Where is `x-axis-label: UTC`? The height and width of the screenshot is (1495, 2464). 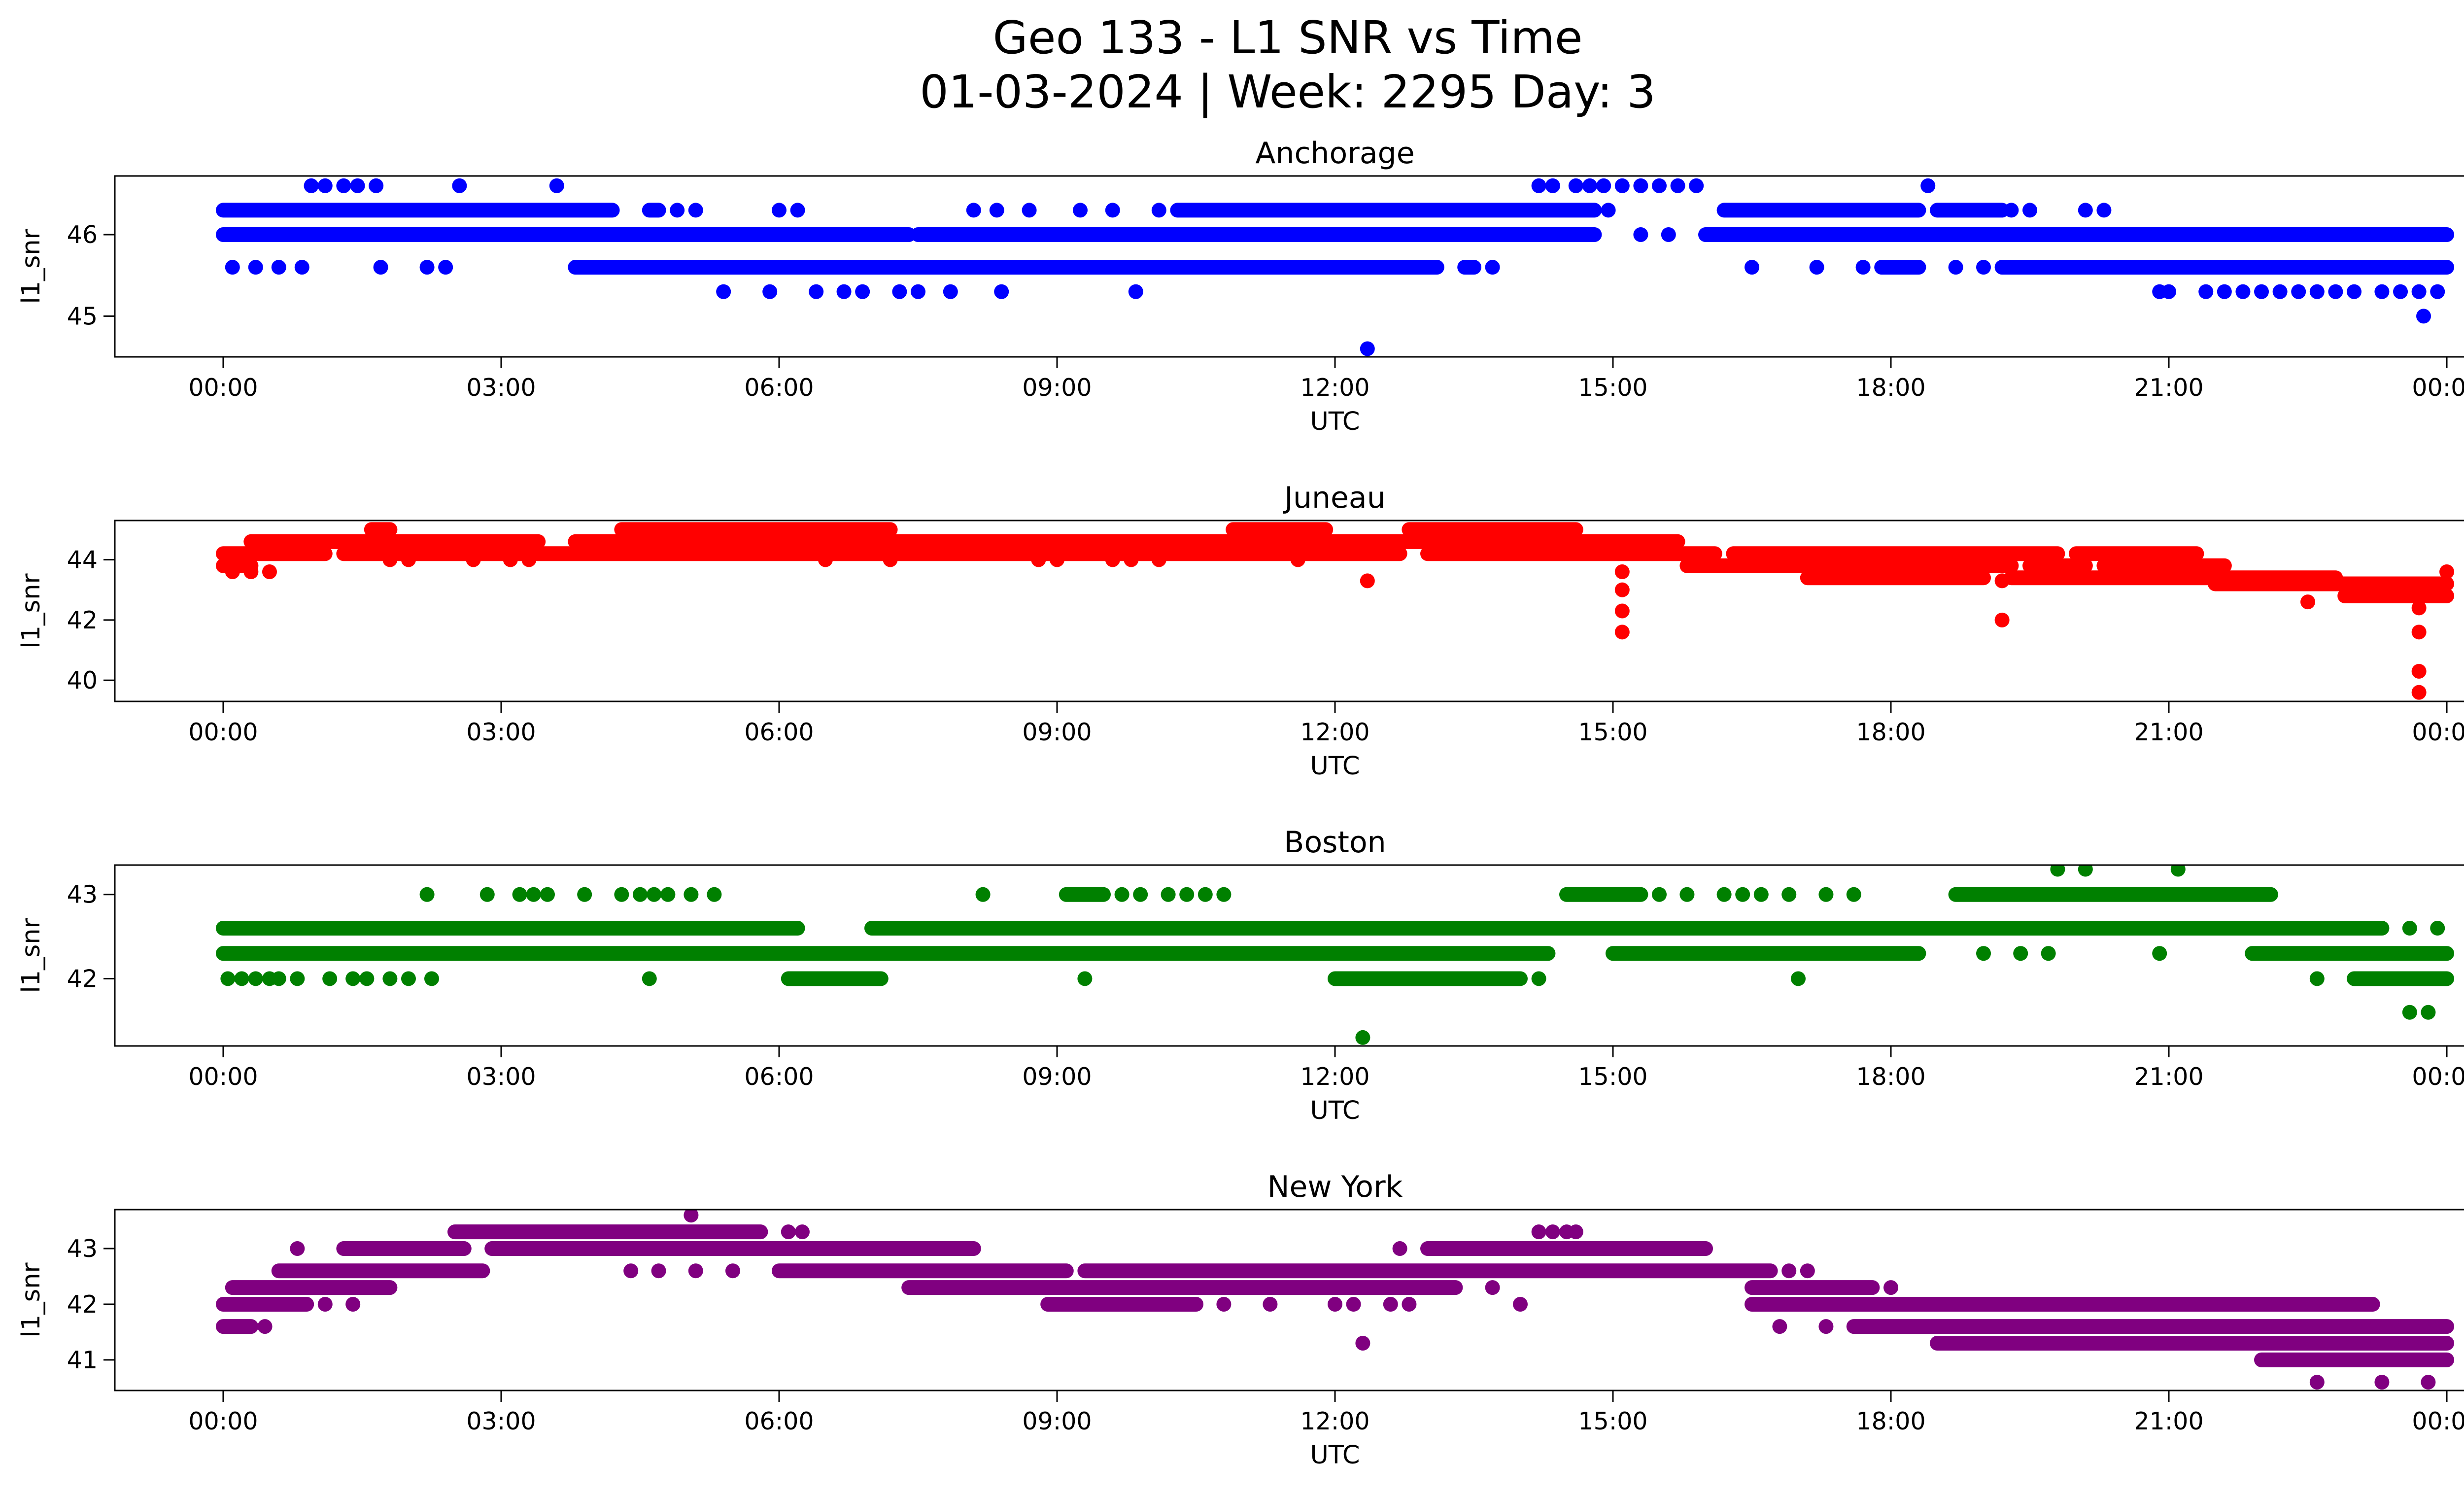
x-axis-label: UTC is located at coordinates (1335, 1110).